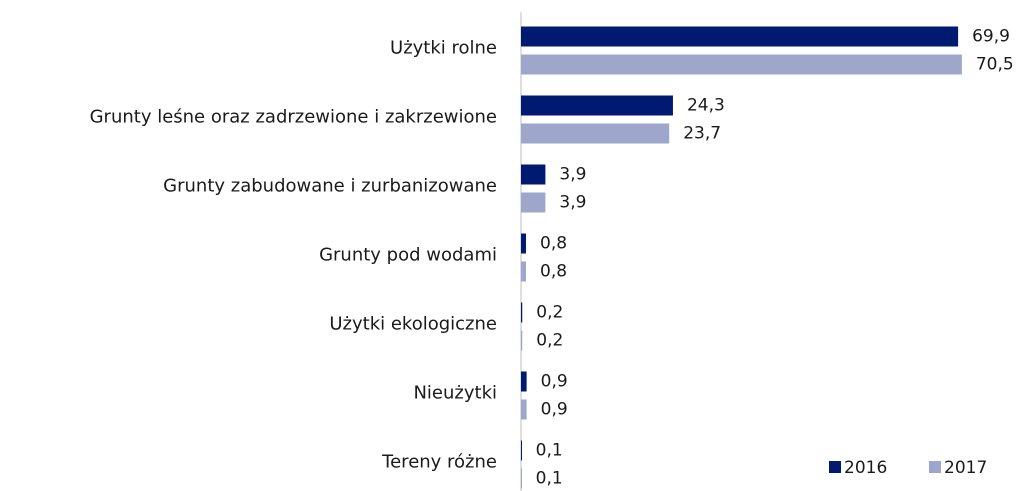  Describe the element at coordinates (408, 255) in the screenshot. I see `category-label: Grunty pod wodami` at that location.